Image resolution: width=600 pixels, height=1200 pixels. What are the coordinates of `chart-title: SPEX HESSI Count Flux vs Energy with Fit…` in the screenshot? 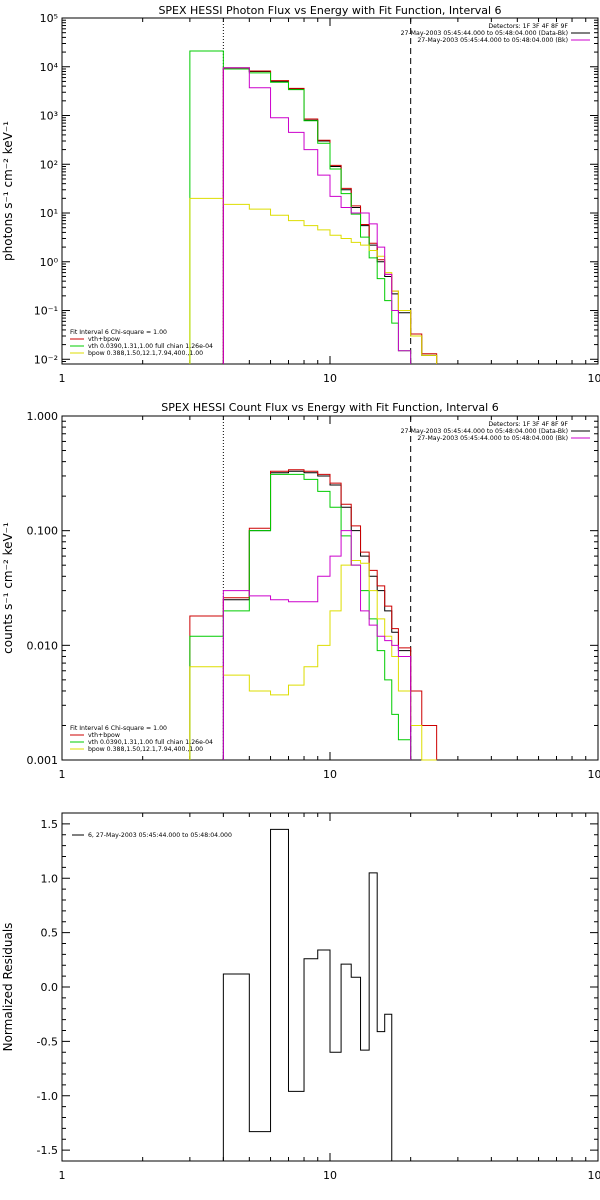 It's located at (329, 407).